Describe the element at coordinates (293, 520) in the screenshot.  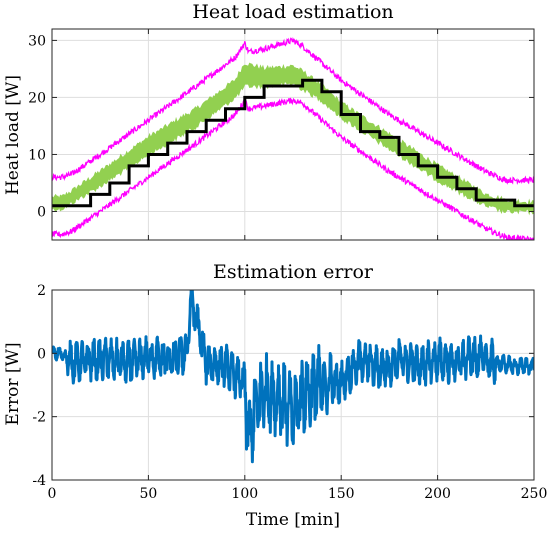
I see `error-xlabel: Time [min]` at that location.